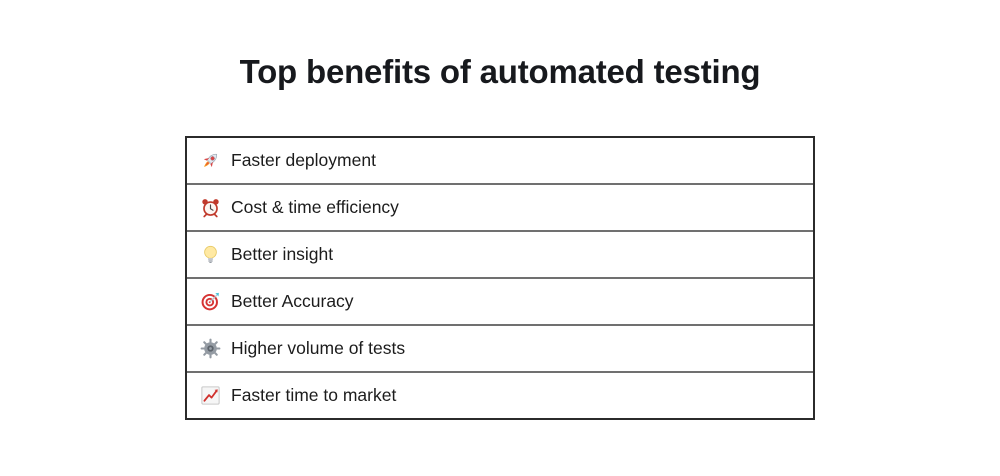 Image resolution: width=1000 pixels, height=476 pixels. Describe the element at coordinates (318, 348) in the screenshot. I see `benefit-label: Higher volume of tests` at that location.